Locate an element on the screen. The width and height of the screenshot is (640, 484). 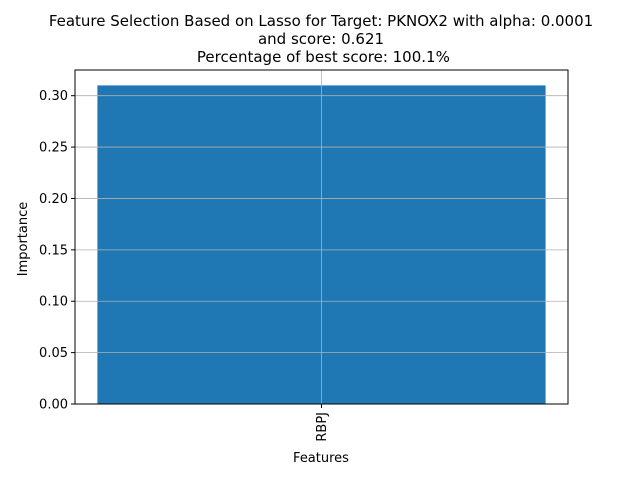
y-tick-label: 0.00 is located at coordinates (53, 405).